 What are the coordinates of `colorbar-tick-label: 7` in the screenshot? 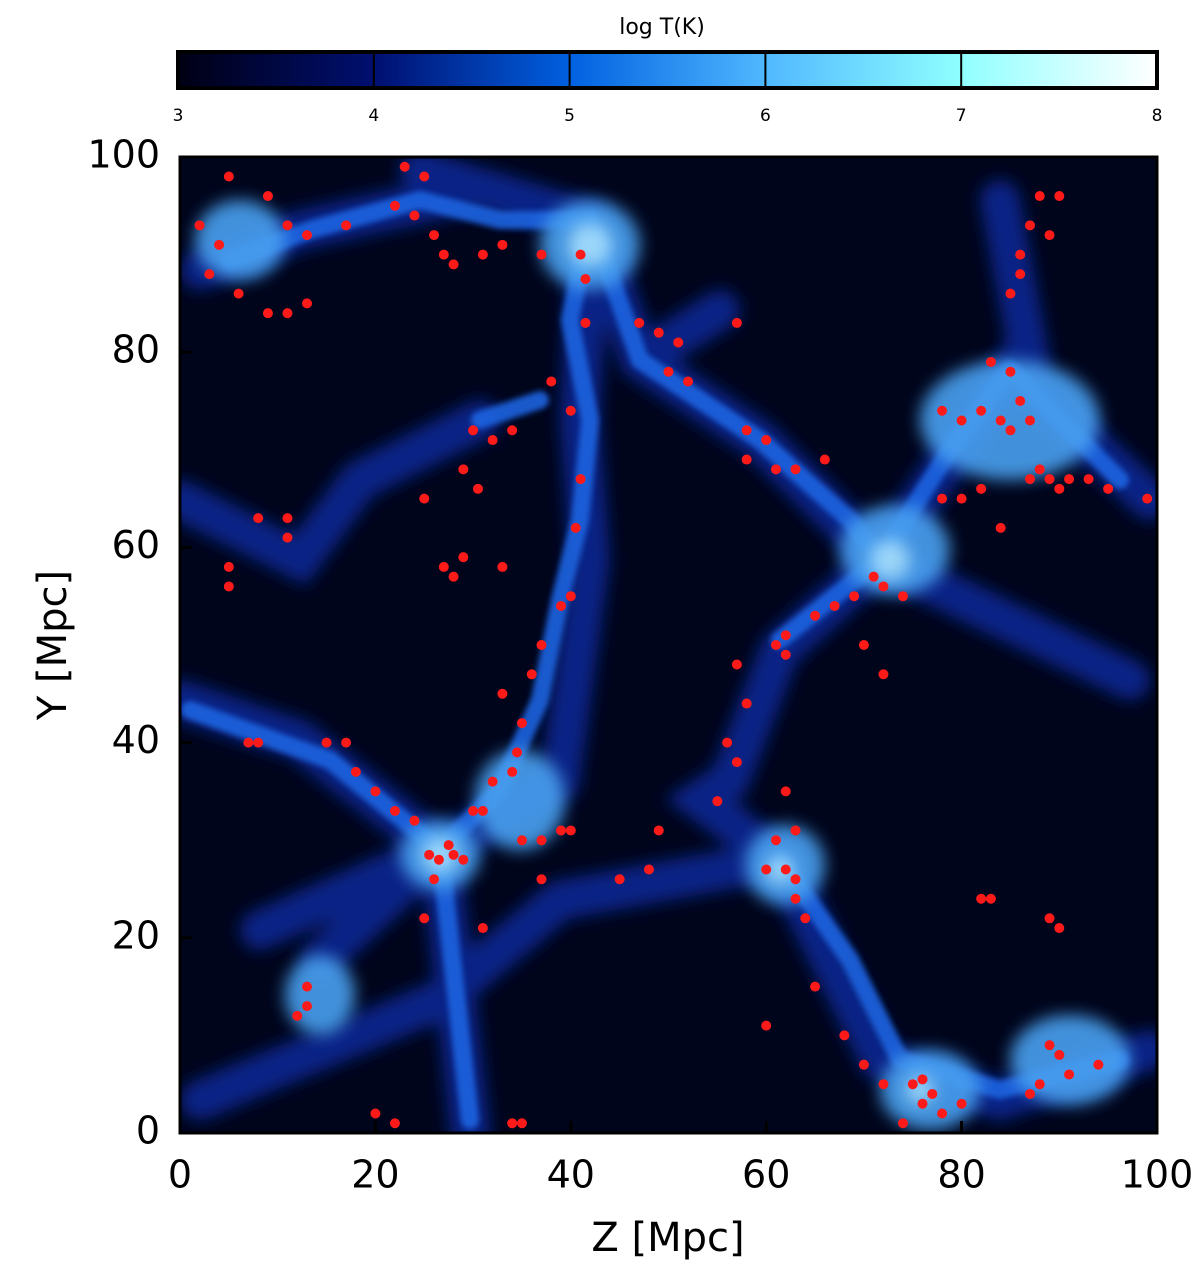 It's located at (961, 116).